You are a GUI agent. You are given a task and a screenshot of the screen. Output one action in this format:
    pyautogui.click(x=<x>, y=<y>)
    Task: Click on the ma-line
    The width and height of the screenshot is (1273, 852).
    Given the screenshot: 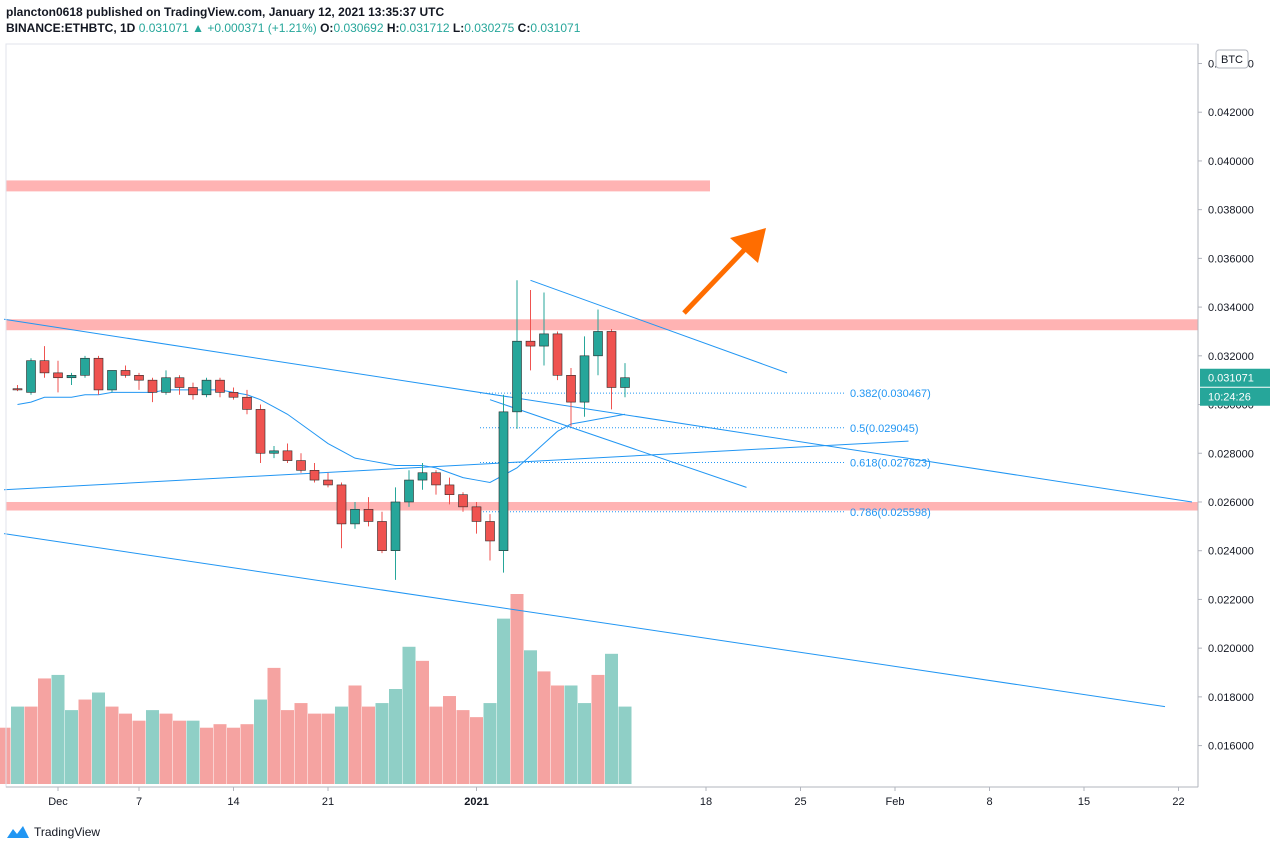 What is the action you would take?
    pyautogui.click(x=321, y=436)
    